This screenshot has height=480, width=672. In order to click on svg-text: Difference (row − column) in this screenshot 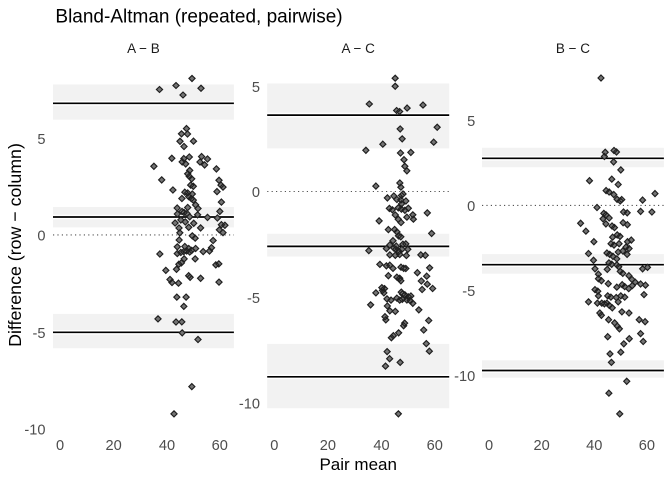, I will do `click(15, 245)`.